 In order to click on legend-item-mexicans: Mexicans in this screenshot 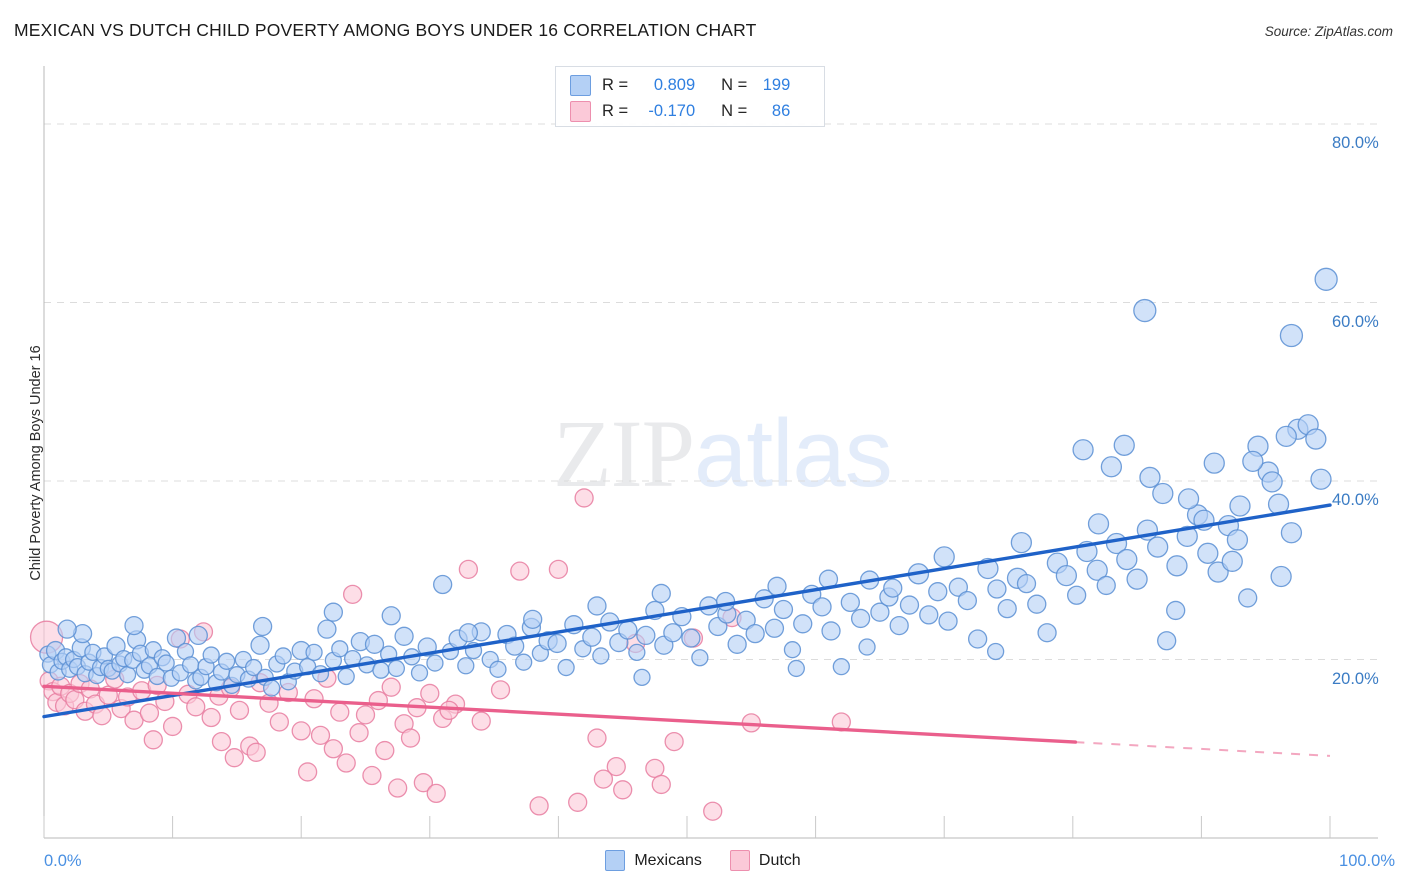, I will do `click(653, 860)`.